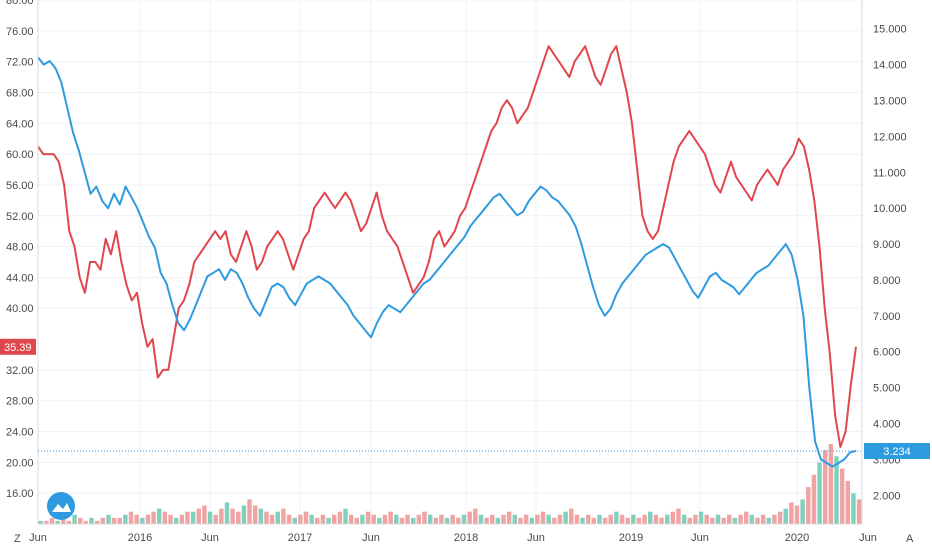  I want to click on left-corner-label: Z, so click(17, 539).